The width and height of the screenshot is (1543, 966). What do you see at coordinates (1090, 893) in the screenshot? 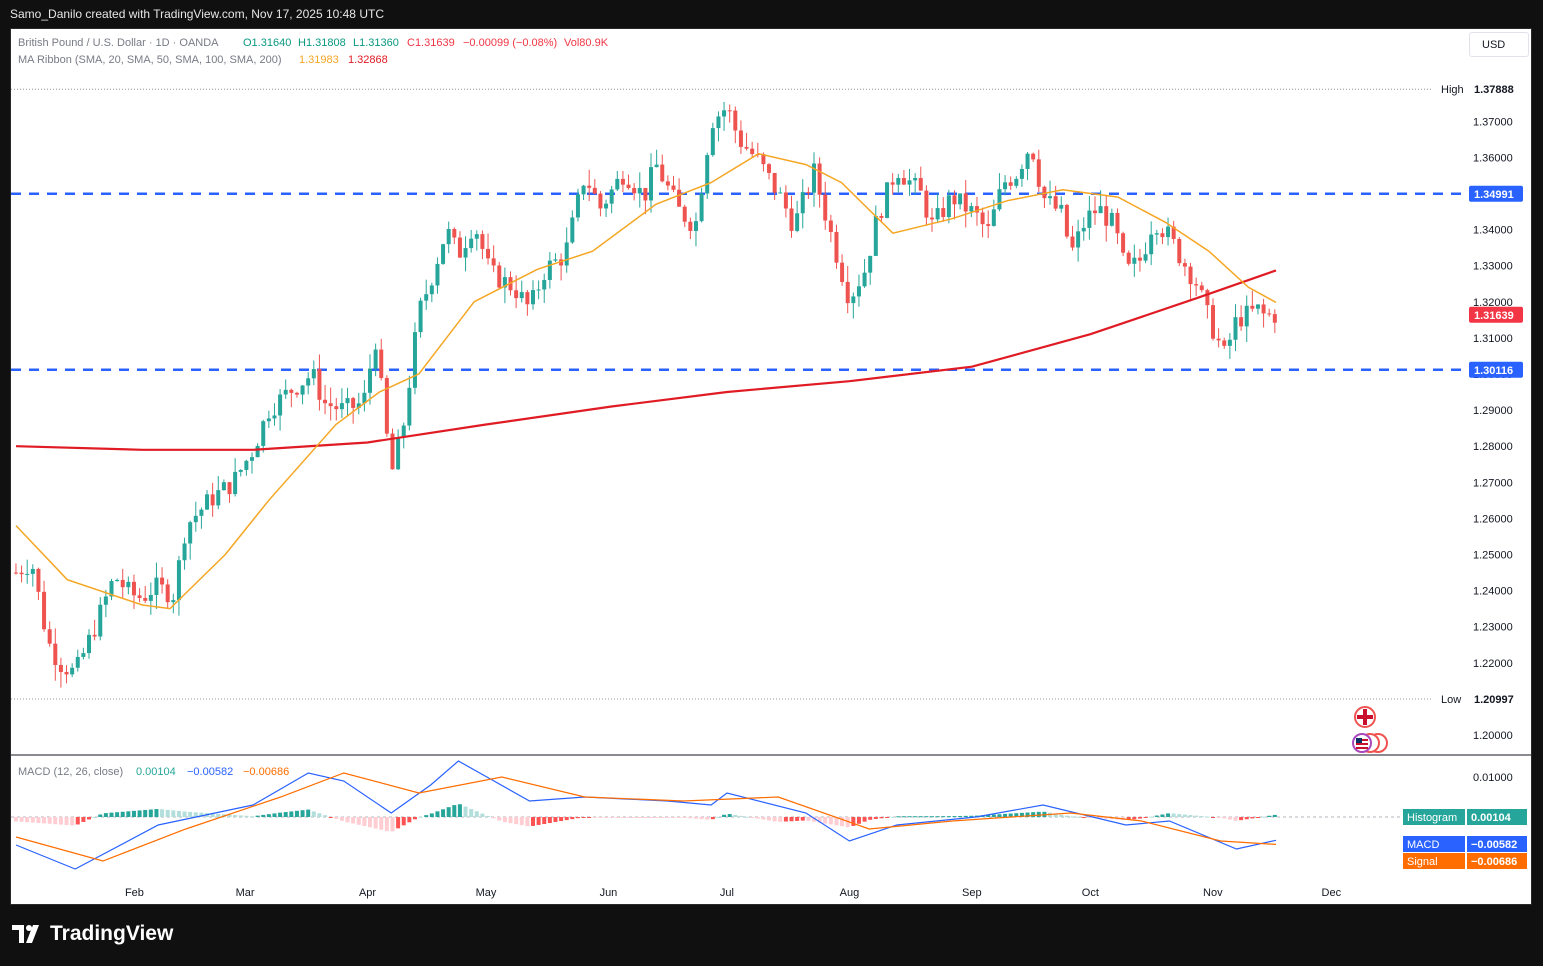
I see `time-axis-tick: Oct` at bounding box center [1090, 893].